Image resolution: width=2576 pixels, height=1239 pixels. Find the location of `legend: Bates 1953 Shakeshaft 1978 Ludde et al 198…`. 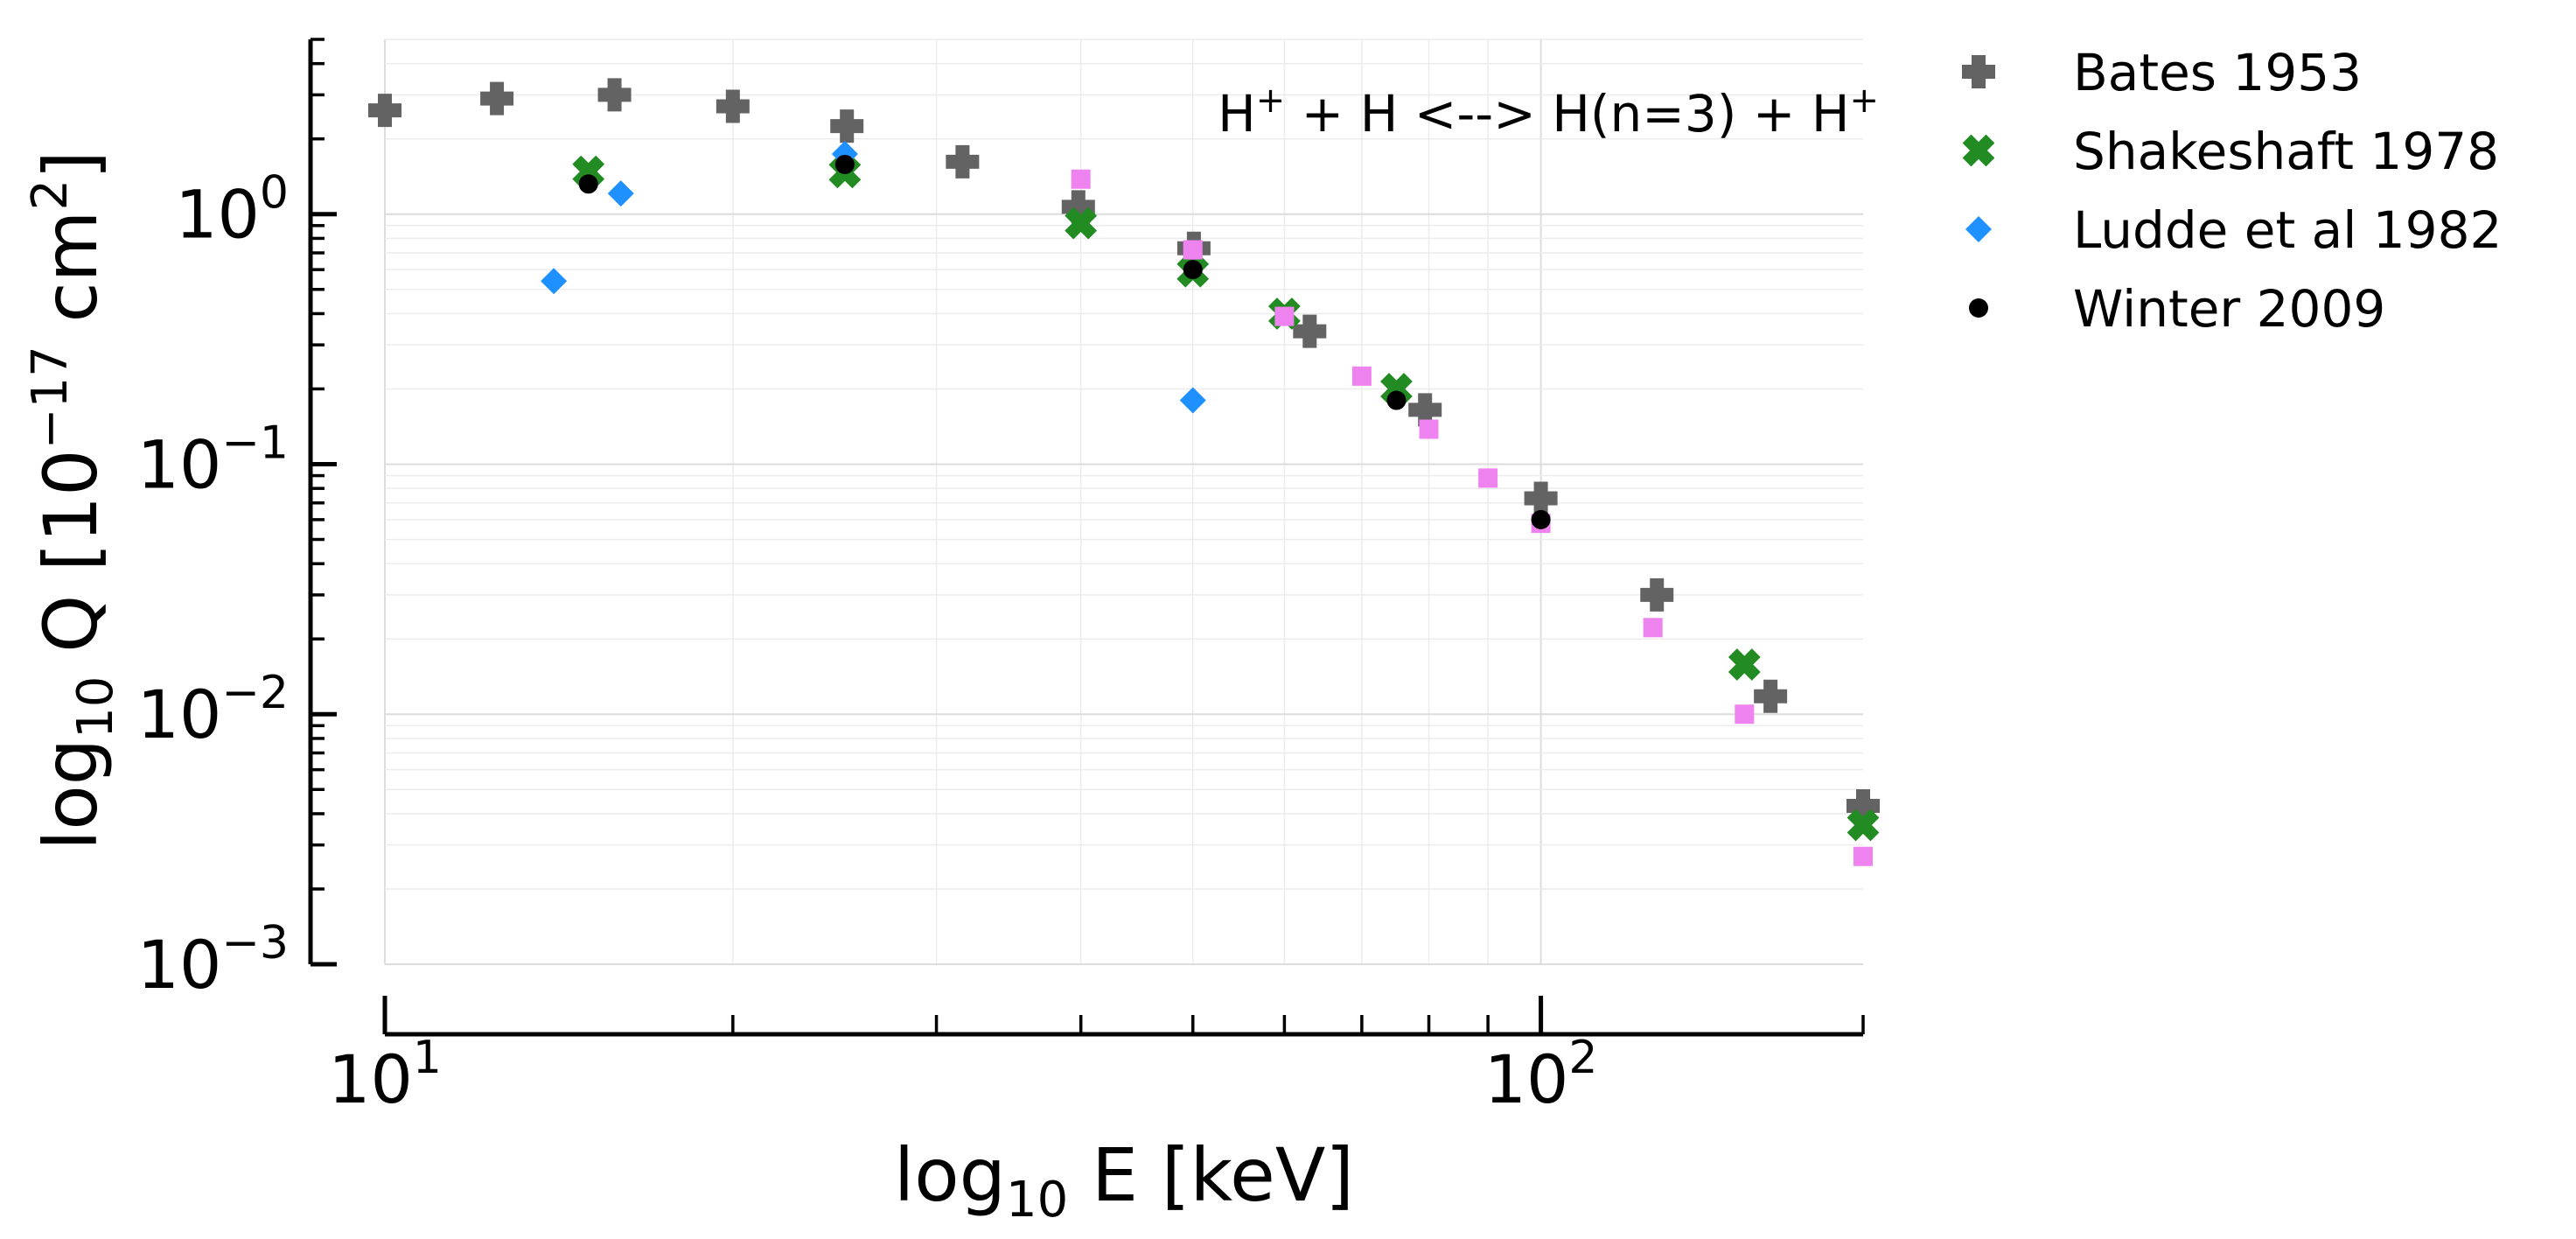

legend: Bates 1953 Shakeshaft 1978 Ludde et al 198… is located at coordinates (2232, 191).